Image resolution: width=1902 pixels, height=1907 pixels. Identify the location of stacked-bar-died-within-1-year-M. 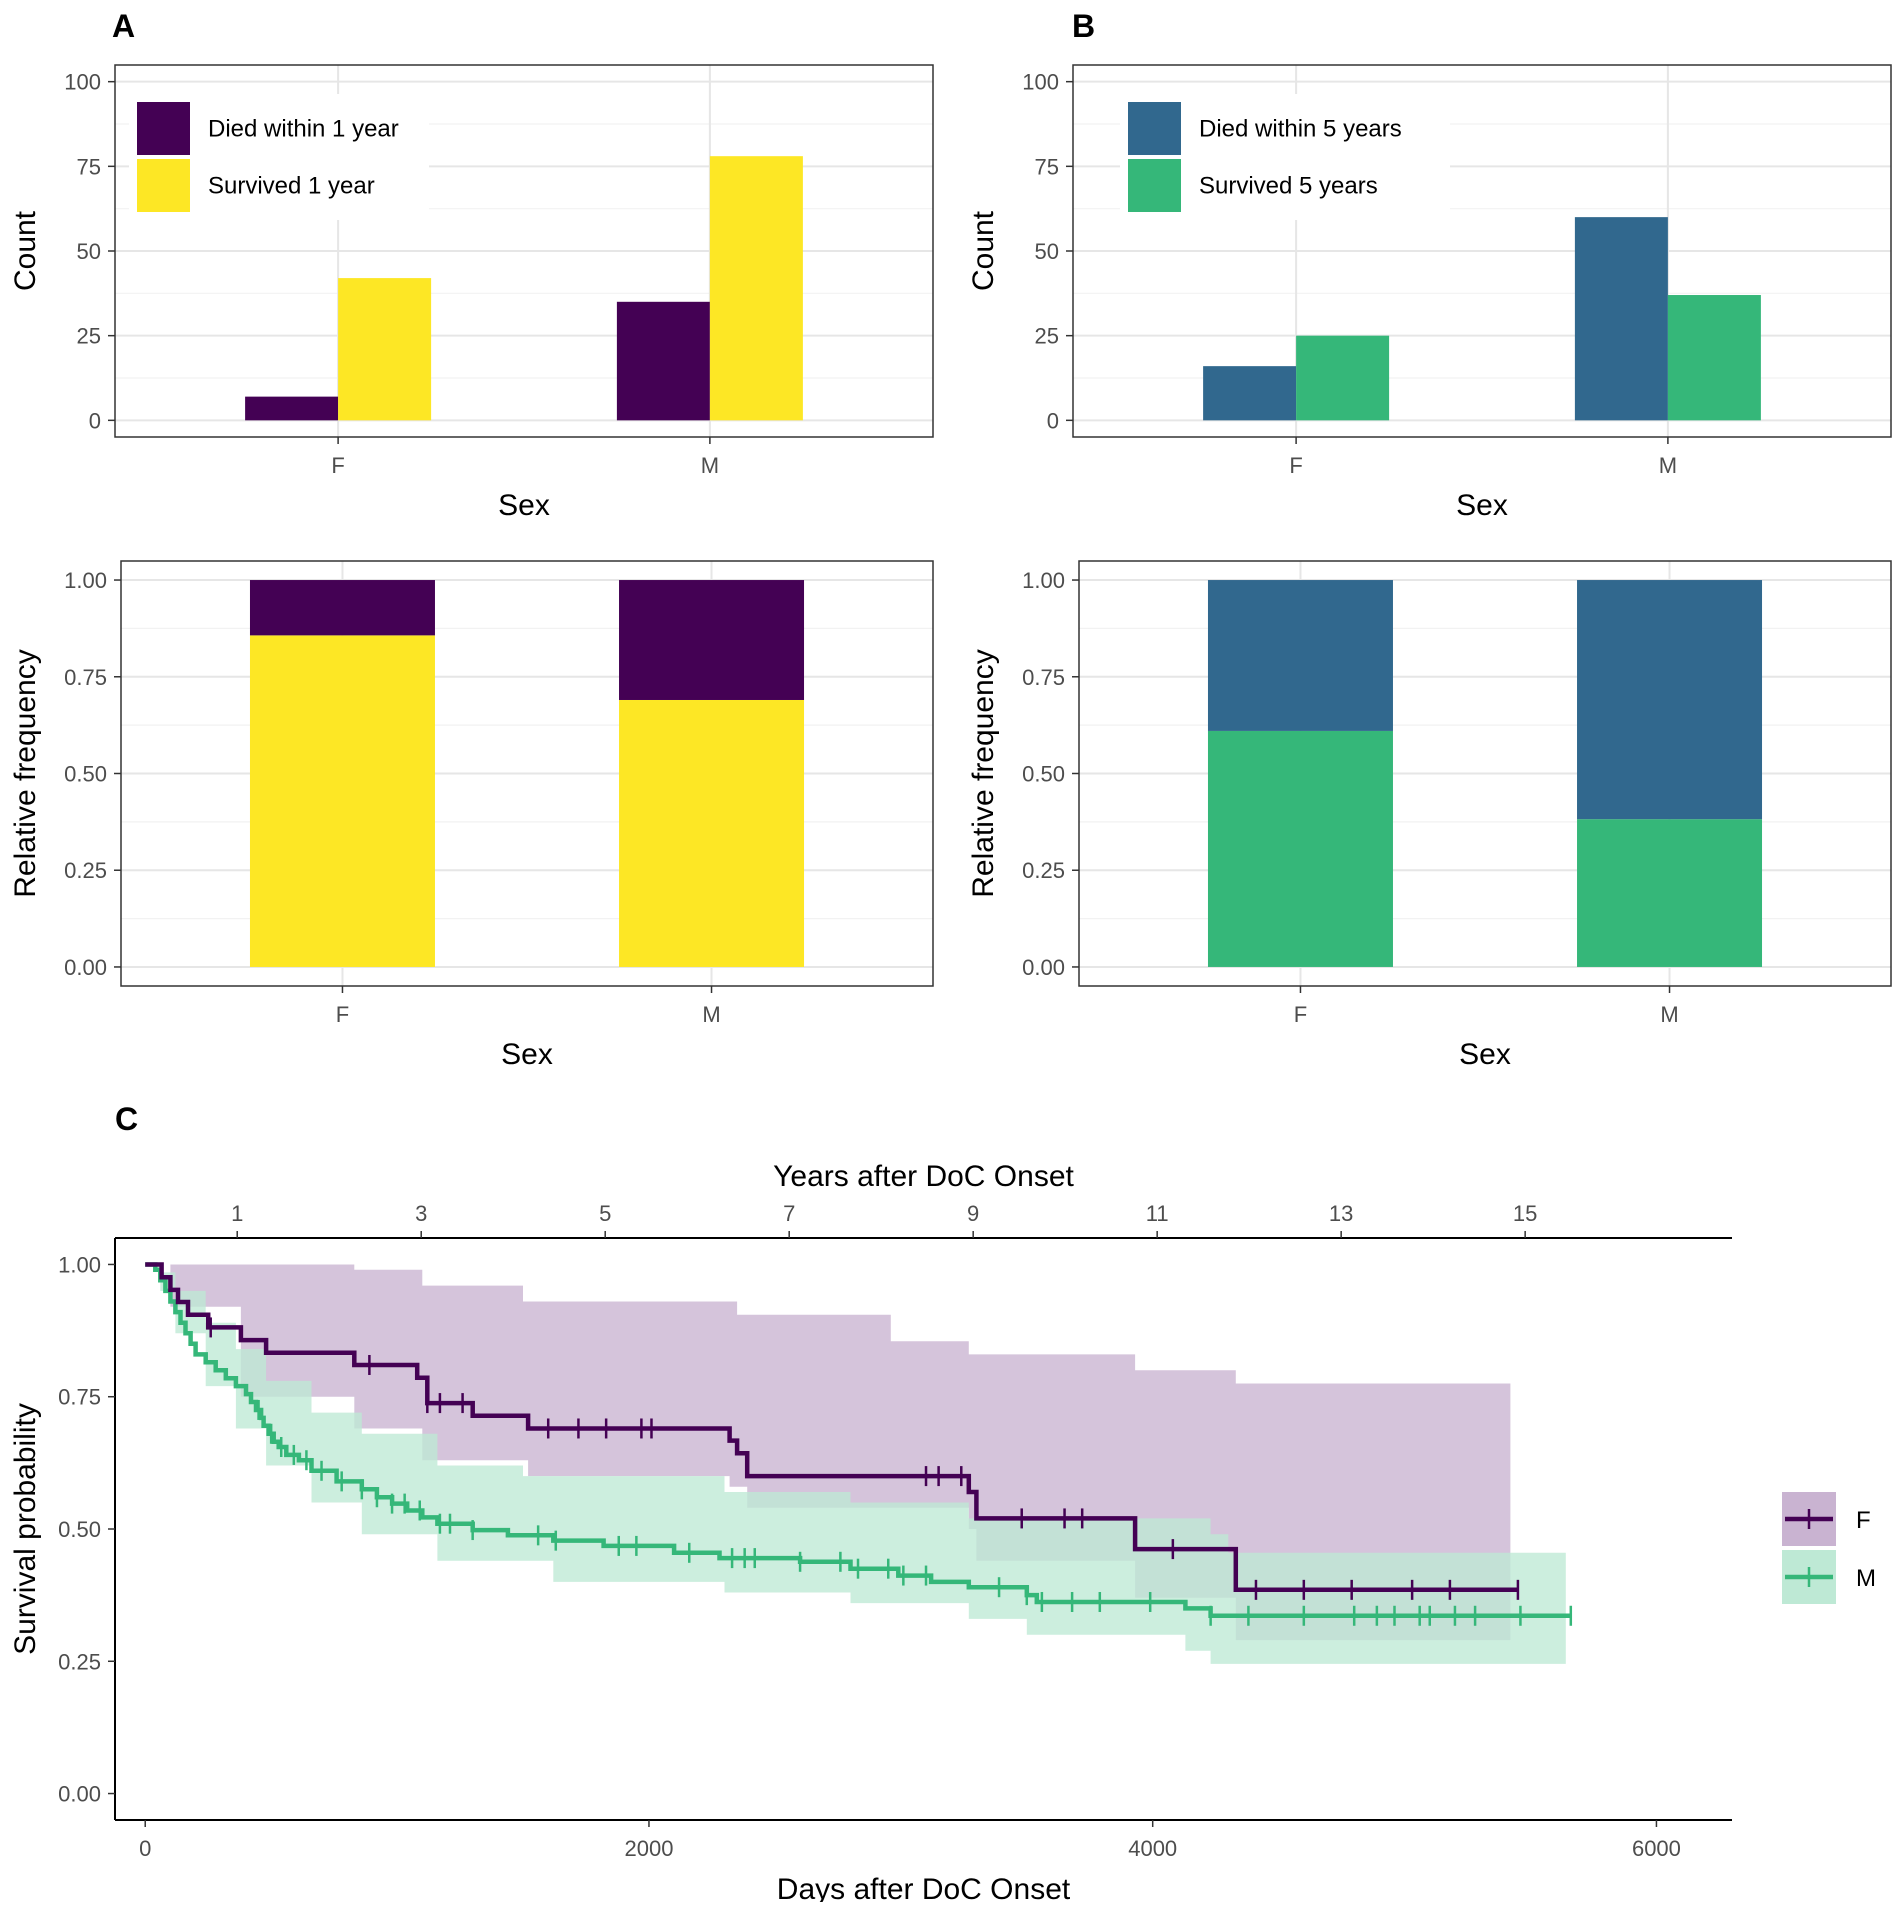
(712, 640).